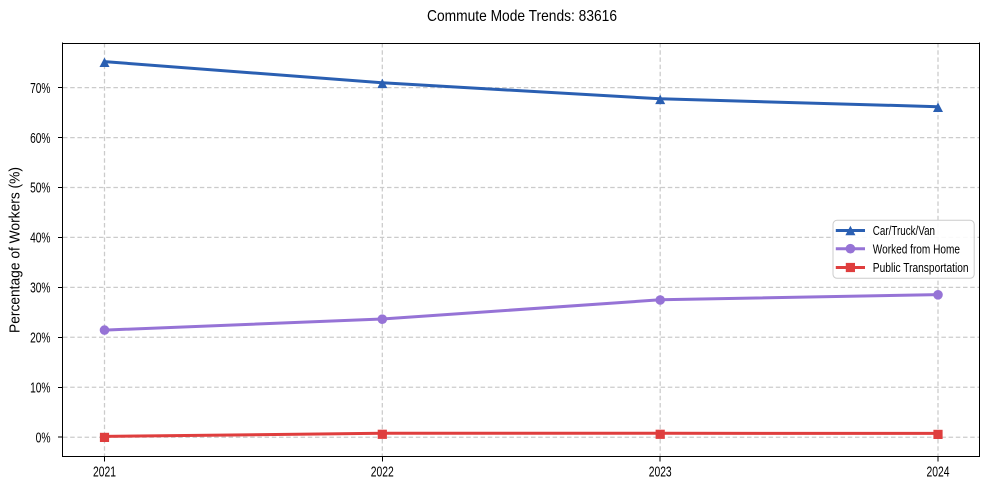 Image resolution: width=990 pixels, height=495 pixels. Describe the element at coordinates (916, 248) in the screenshot. I see `svg-text: Worked from Home` at that location.